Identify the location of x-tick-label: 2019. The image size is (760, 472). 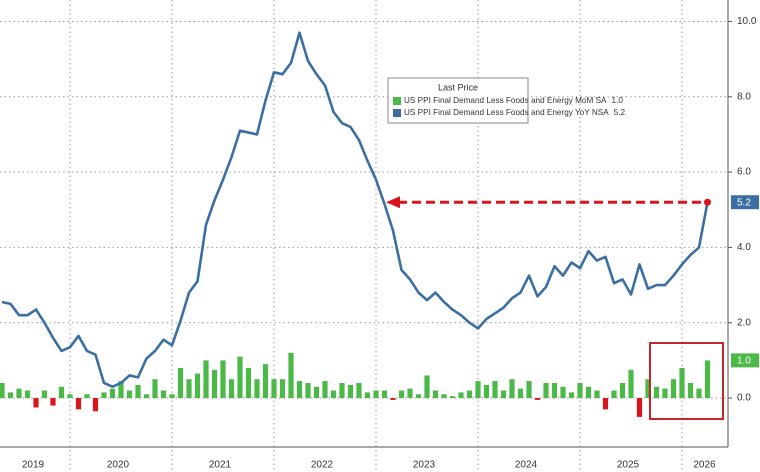
(33, 465).